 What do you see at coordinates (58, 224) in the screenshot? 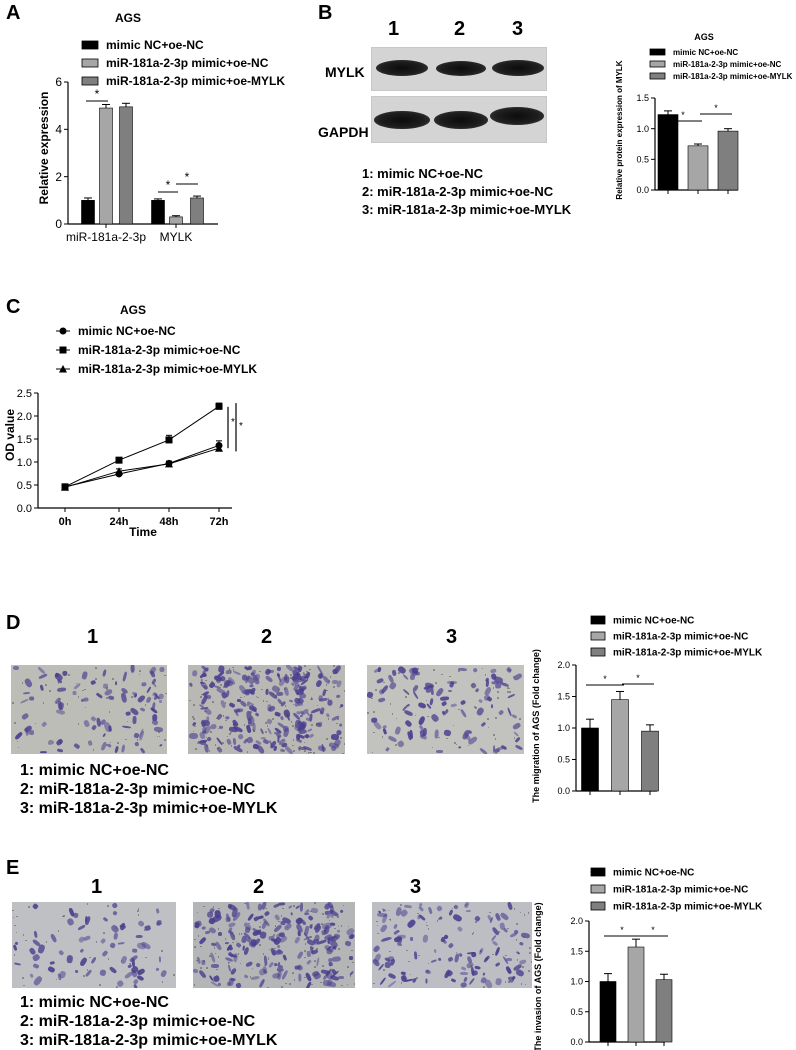
I see `y-tick-label: 0` at bounding box center [58, 224].